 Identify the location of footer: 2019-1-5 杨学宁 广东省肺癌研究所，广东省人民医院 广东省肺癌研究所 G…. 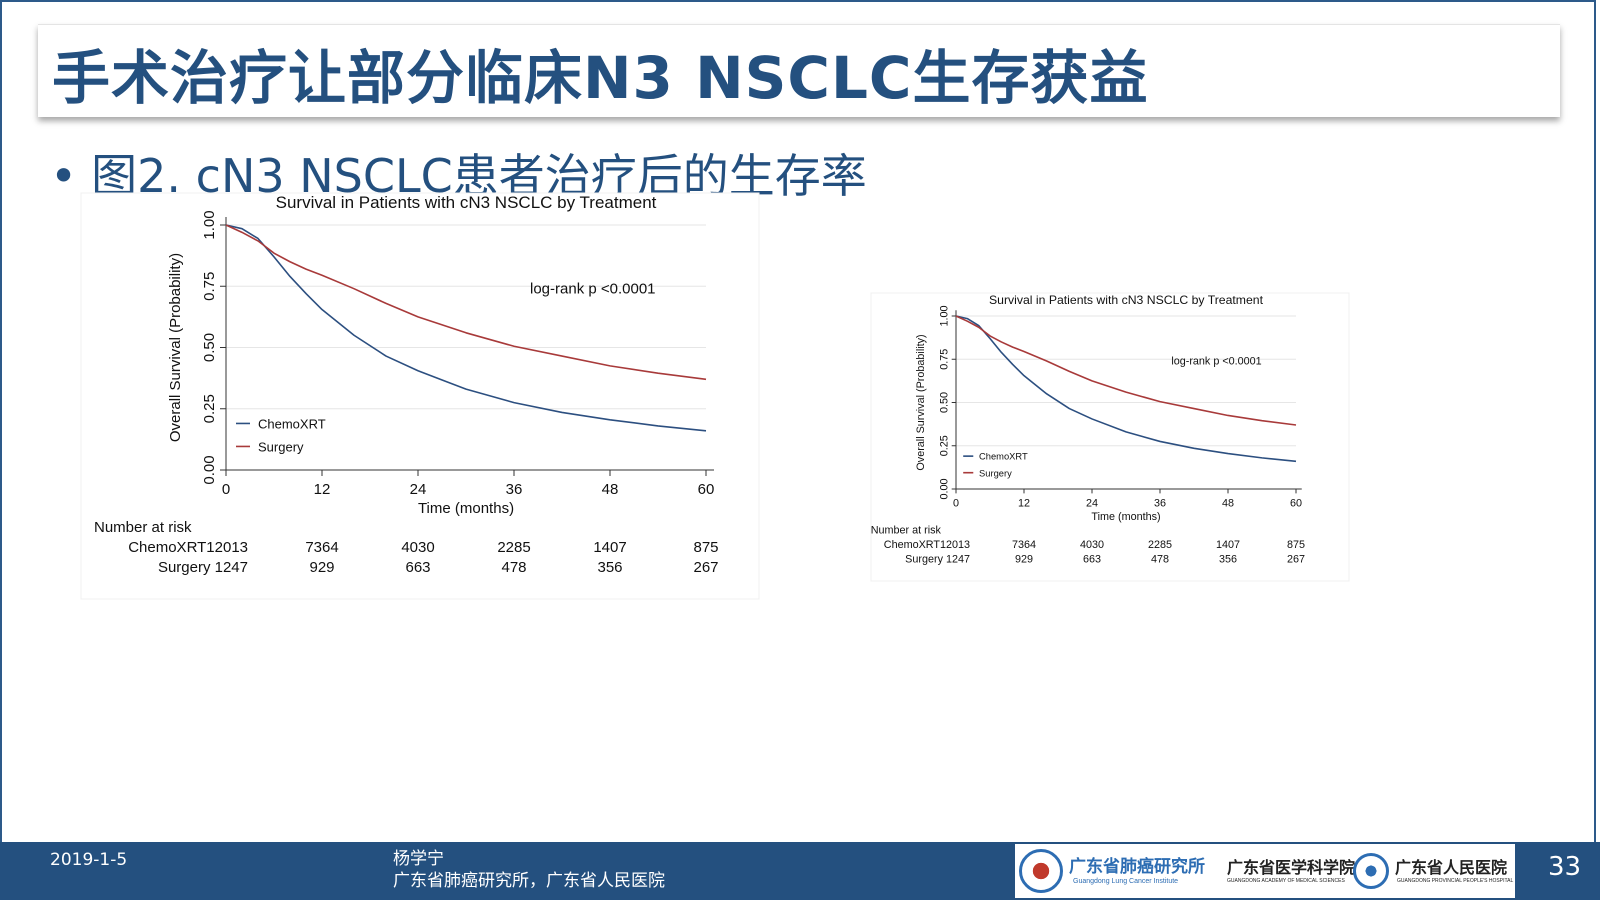
(800, 871).